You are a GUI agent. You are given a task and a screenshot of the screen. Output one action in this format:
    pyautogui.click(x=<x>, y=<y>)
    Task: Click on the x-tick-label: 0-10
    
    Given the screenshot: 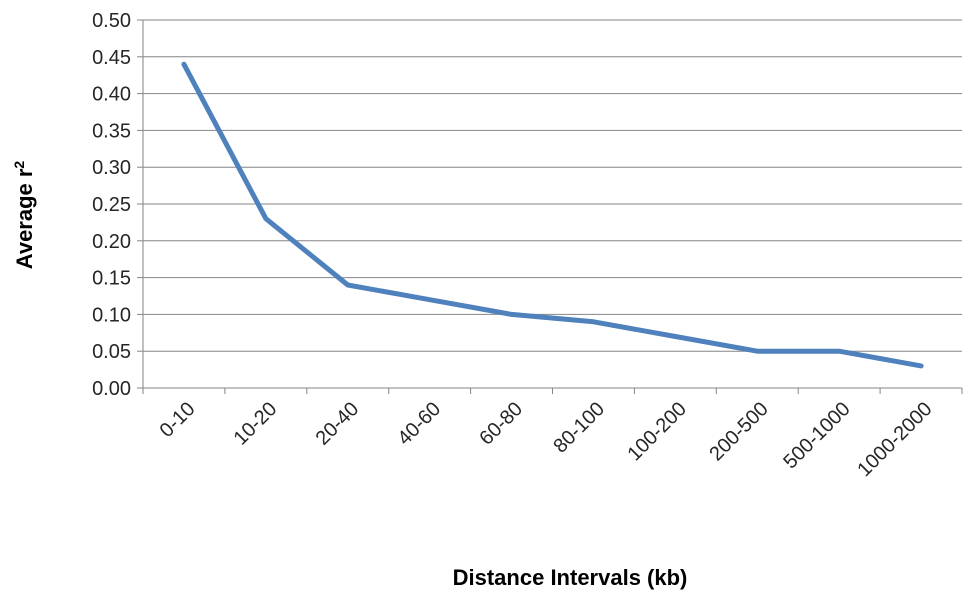 What is the action you would take?
    pyautogui.click(x=178, y=420)
    